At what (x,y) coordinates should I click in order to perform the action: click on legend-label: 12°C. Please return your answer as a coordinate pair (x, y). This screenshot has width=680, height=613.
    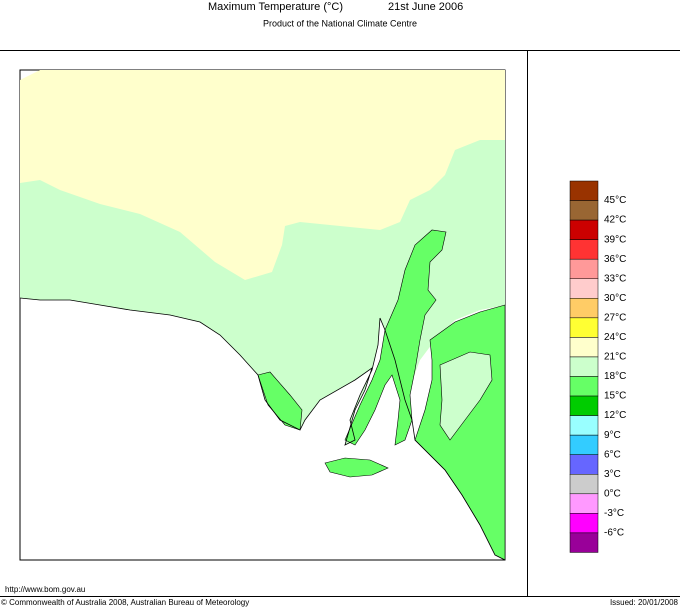
    Looking at the image, I should click on (615, 415).